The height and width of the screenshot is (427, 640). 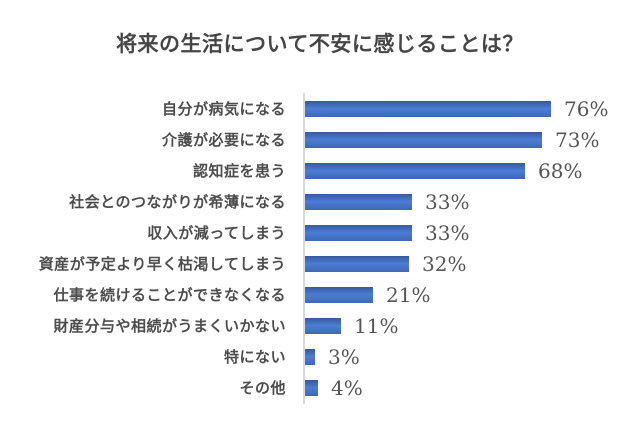 What do you see at coordinates (347, 387) in the screenshot?
I see `value-label: 4%` at bounding box center [347, 387].